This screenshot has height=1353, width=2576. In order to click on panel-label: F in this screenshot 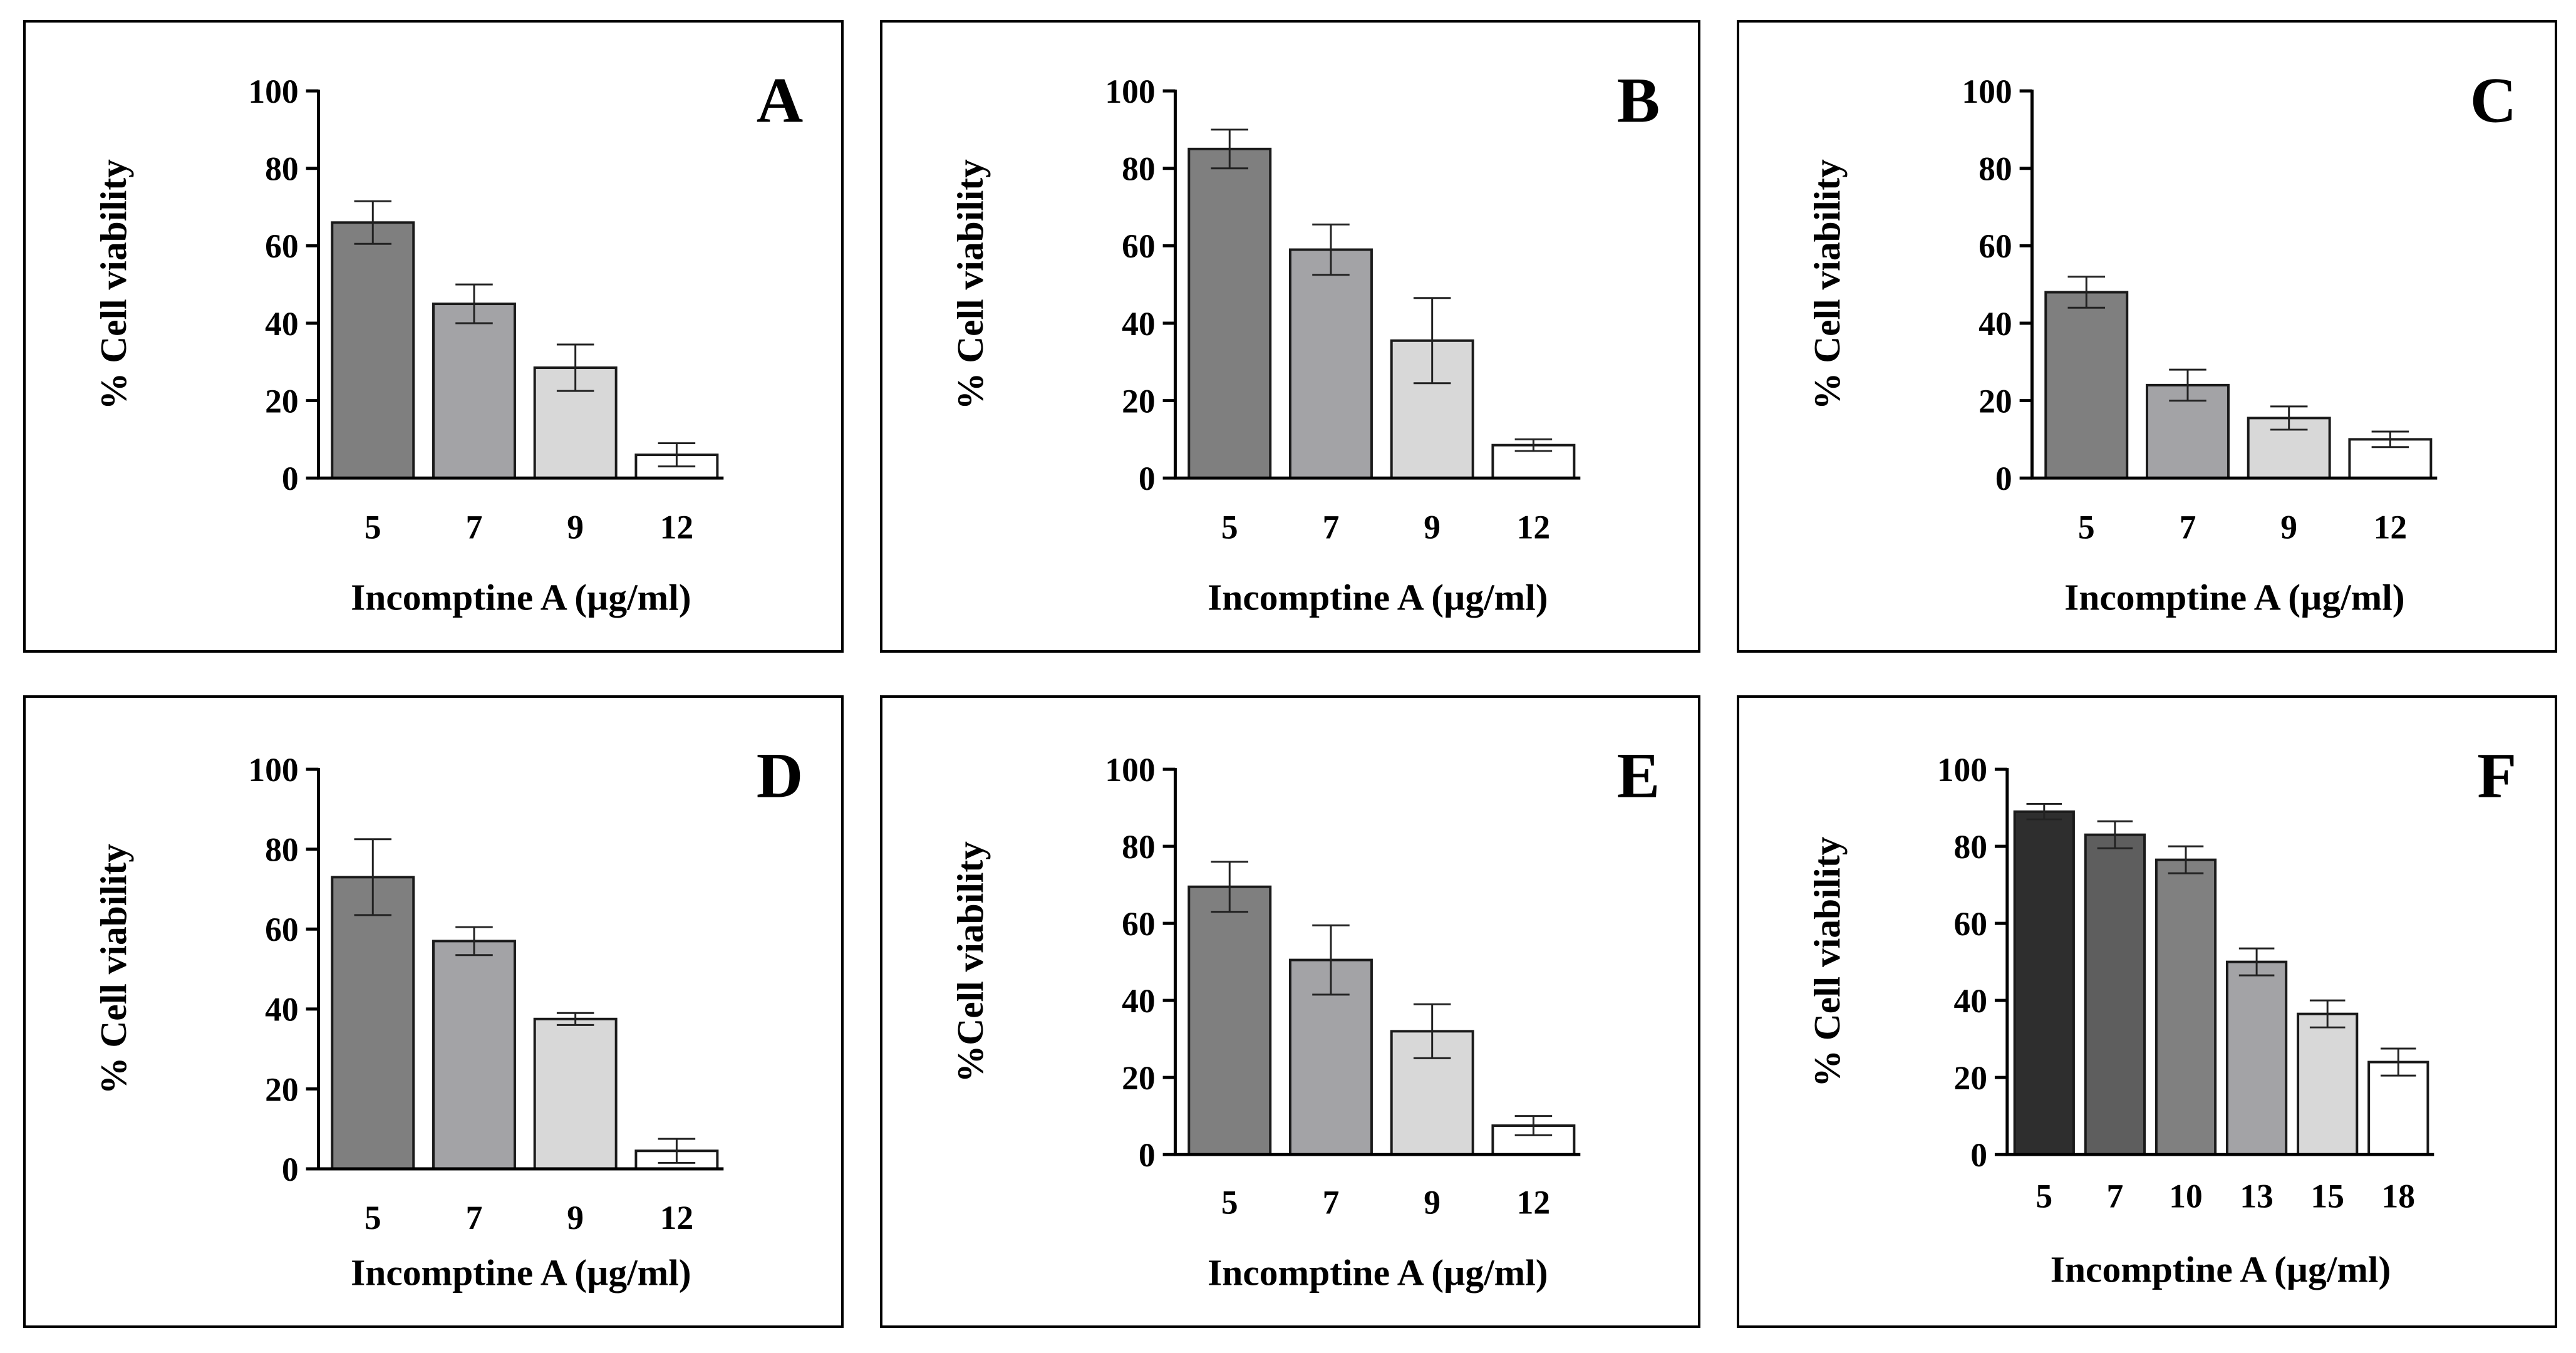, I will do `click(2497, 776)`.